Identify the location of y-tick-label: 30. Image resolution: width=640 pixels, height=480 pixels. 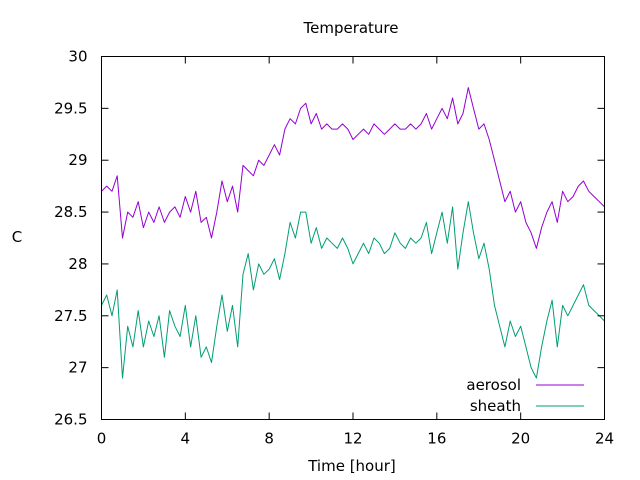
(77, 57).